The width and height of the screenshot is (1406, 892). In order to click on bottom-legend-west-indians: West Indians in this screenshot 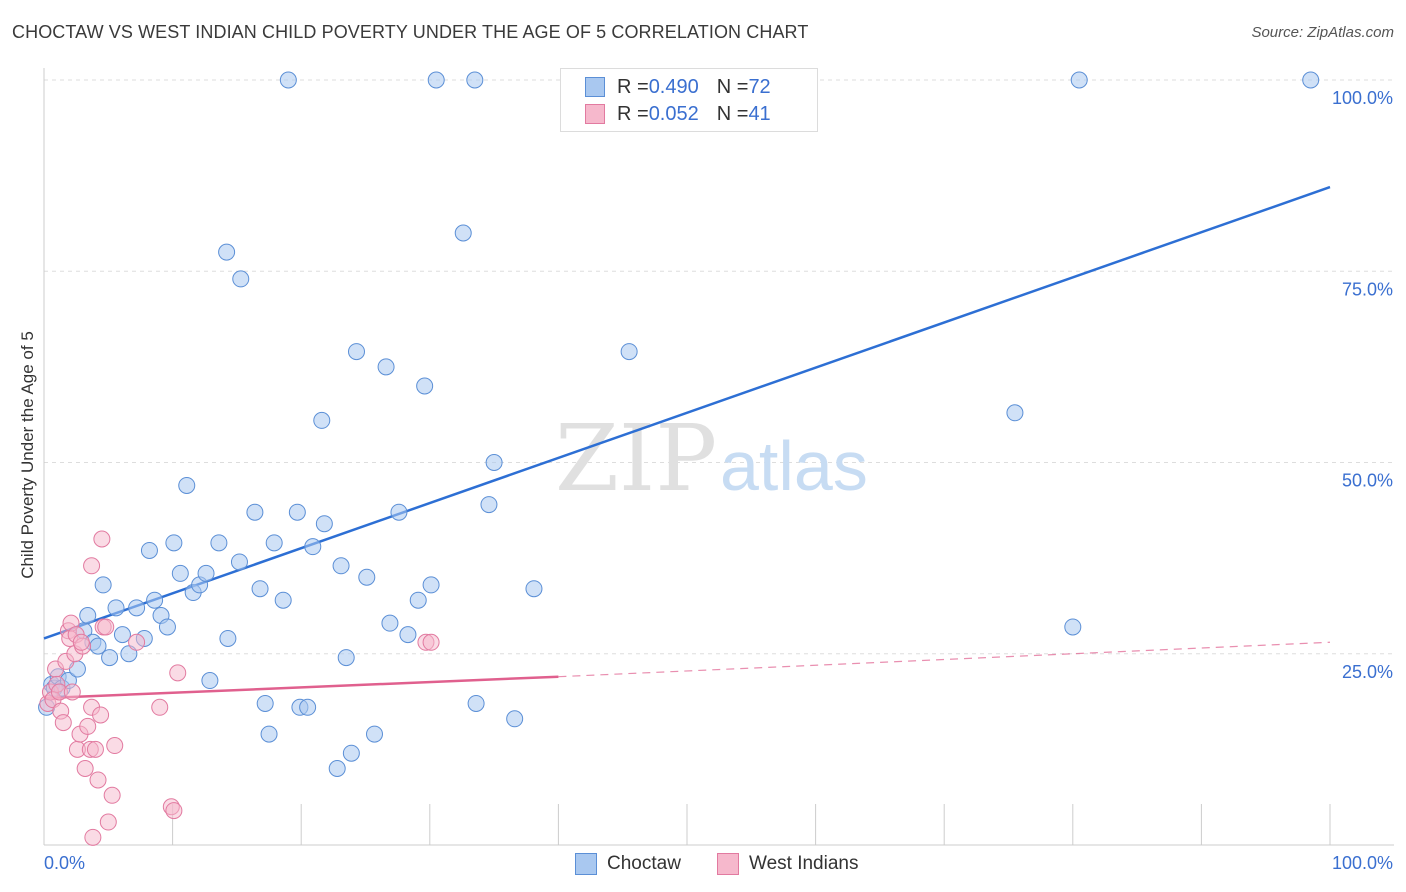, I will do `click(787, 864)`.